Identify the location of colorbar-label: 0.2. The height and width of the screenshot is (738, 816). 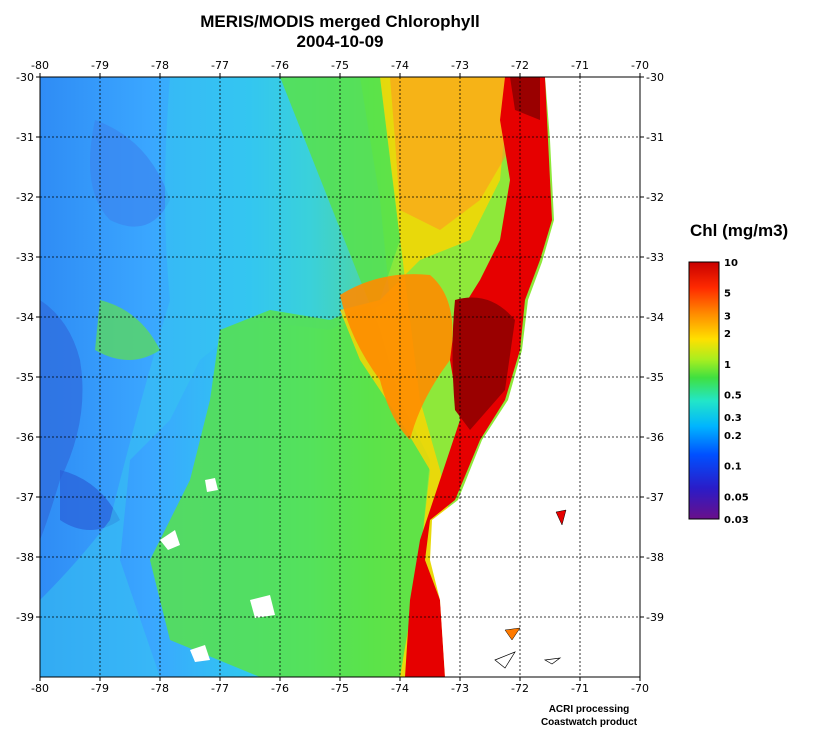
(733, 436).